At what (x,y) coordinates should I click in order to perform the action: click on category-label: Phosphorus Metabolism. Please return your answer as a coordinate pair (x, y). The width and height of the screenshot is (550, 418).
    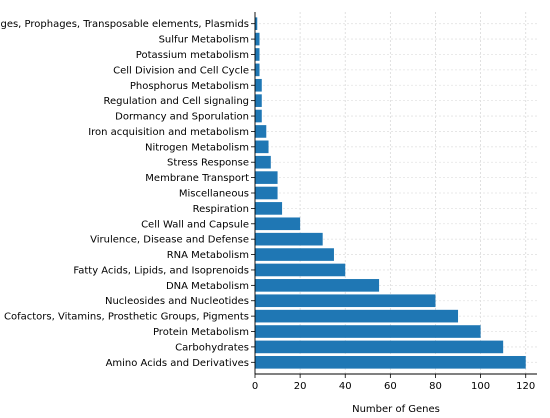
    Looking at the image, I should click on (189, 86).